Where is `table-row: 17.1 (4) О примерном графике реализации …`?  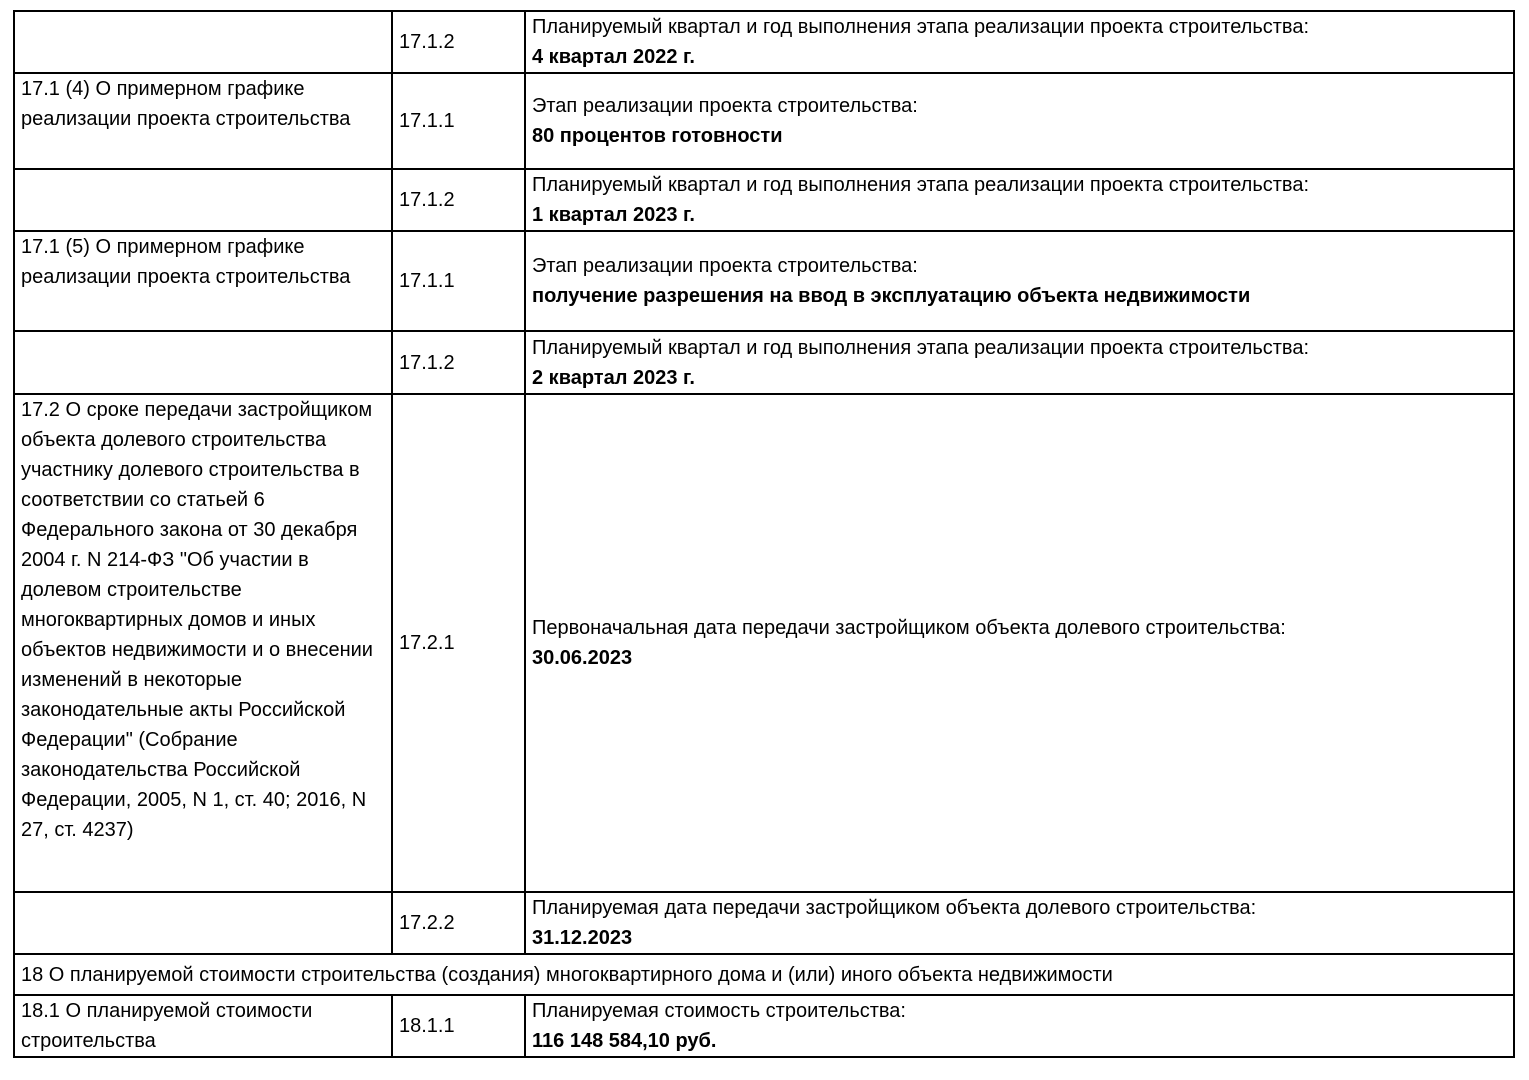 table-row: 17.1 (4) О примерном графике реализации … is located at coordinates (764, 121).